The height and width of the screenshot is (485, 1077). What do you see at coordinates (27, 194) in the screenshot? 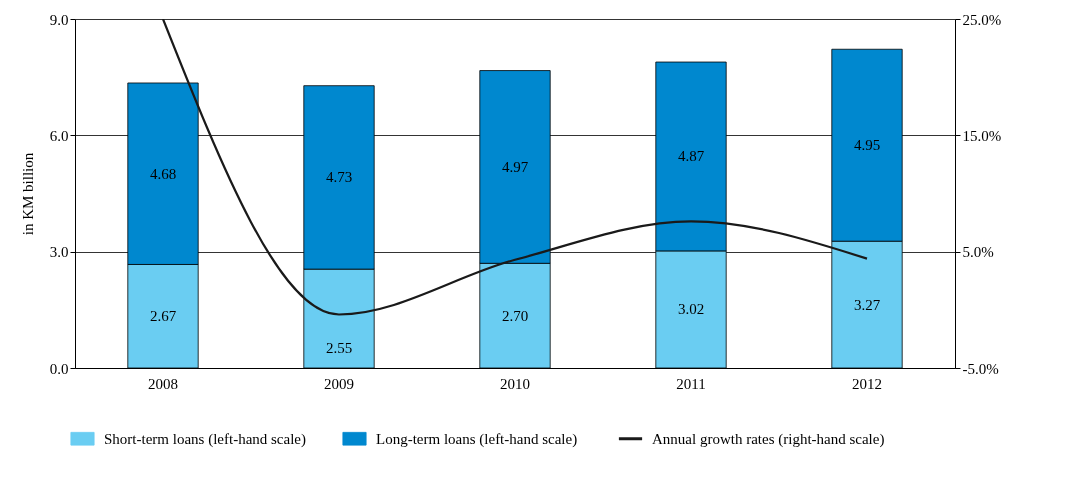
I see `y-axis-title: in KM billion` at bounding box center [27, 194].